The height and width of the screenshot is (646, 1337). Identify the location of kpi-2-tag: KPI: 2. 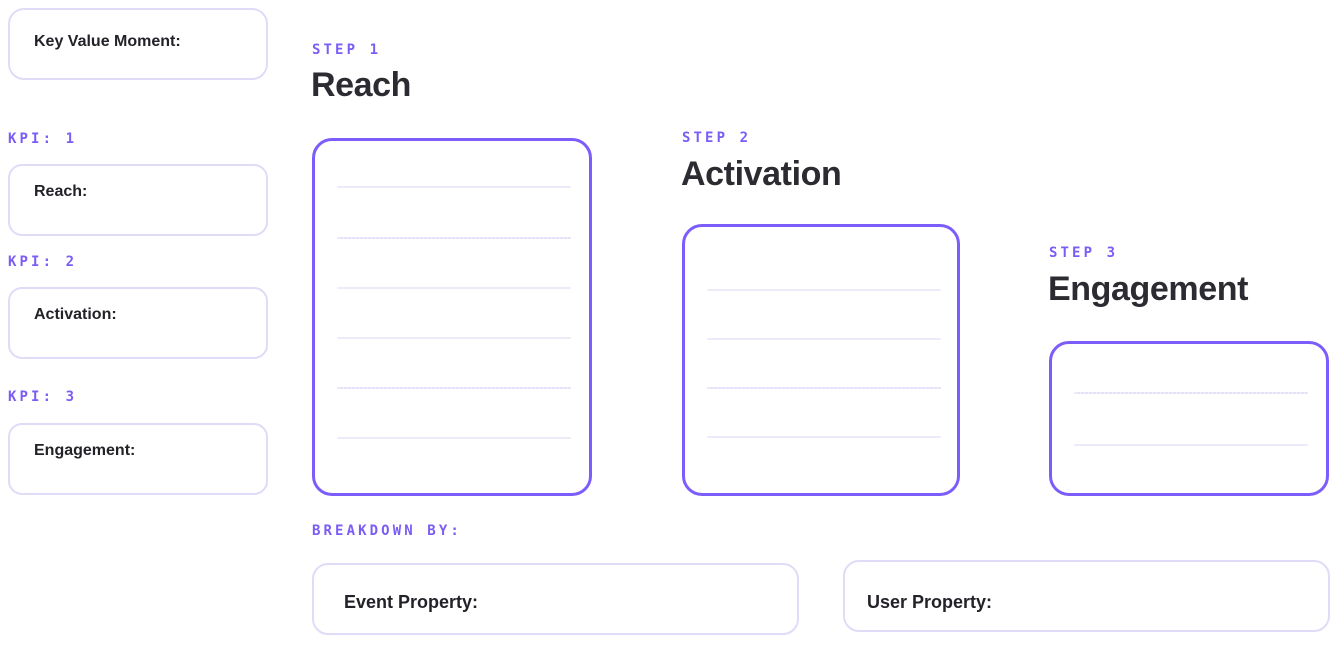
(43, 262).